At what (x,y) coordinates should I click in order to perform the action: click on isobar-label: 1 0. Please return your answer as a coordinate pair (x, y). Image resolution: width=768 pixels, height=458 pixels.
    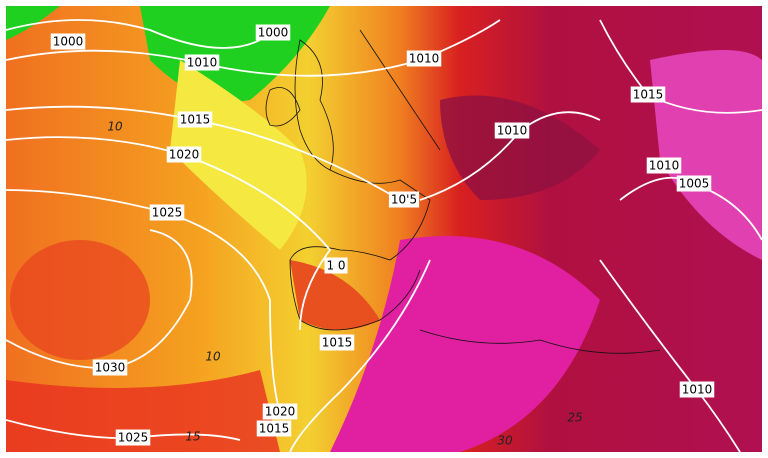
    Looking at the image, I should click on (335, 266).